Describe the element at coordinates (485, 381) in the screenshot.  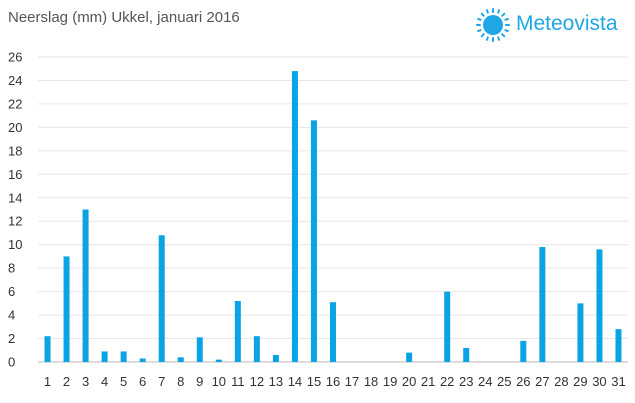
I see `x-tick-label: 24` at that location.